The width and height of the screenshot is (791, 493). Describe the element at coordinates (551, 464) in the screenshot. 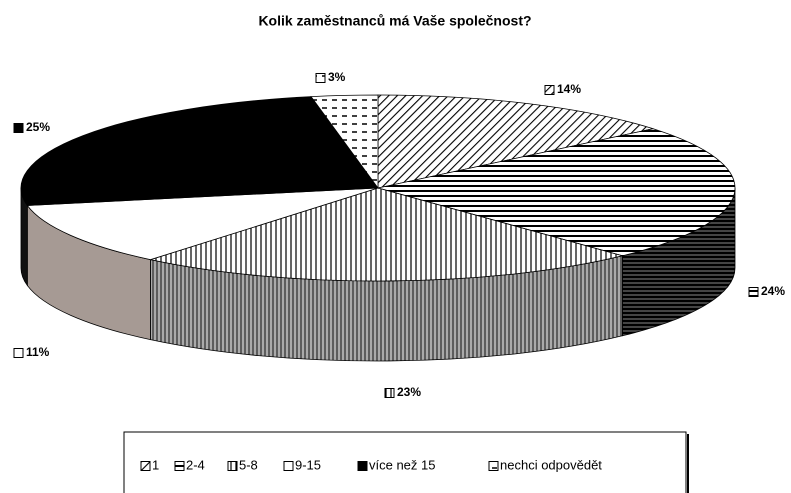

I see `legend-label: nechci odpovědět` at that location.